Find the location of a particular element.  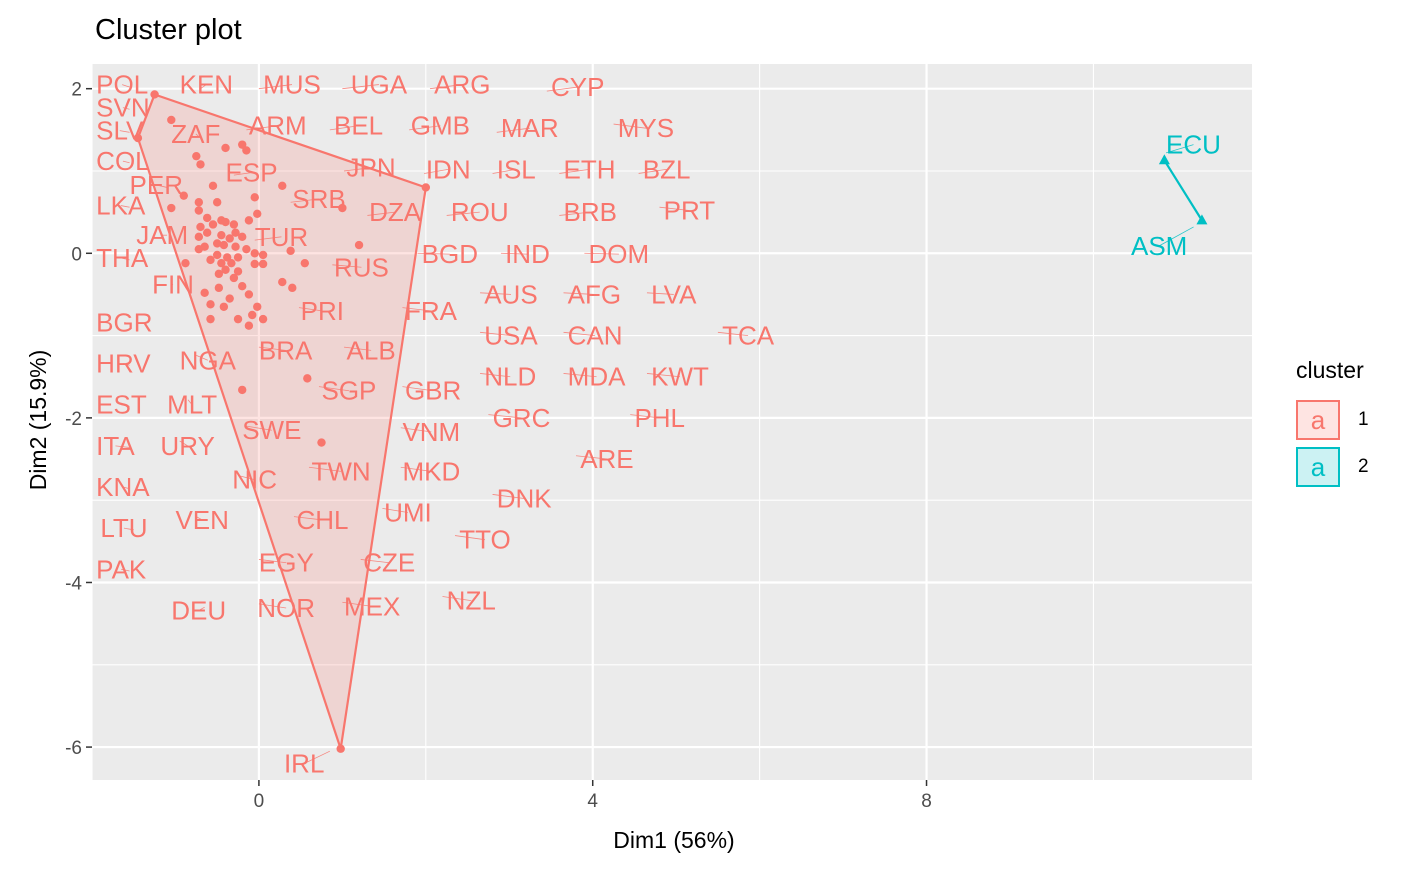

leader-line-mkd is located at coordinates (416, 469).